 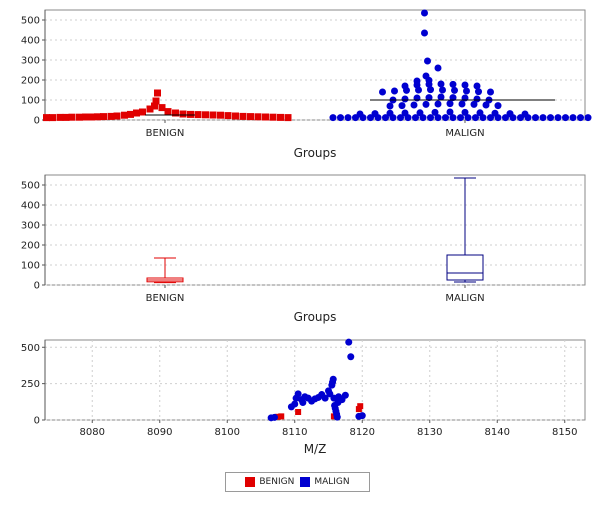 What do you see at coordinates (332, 482) in the screenshot?
I see `legend-label-malign: MALIGN` at bounding box center [332, 482].